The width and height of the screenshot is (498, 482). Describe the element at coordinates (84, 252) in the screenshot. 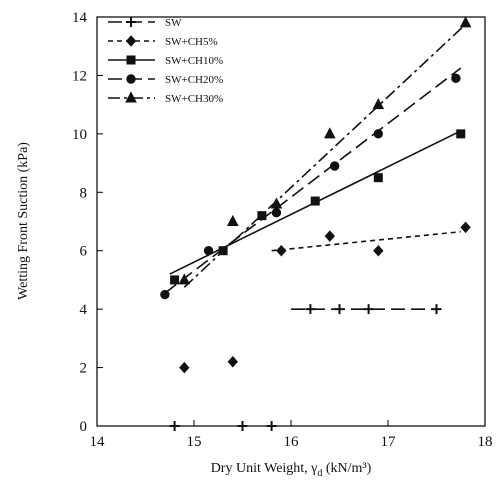

I see `y-tick-label: 6` at that location.